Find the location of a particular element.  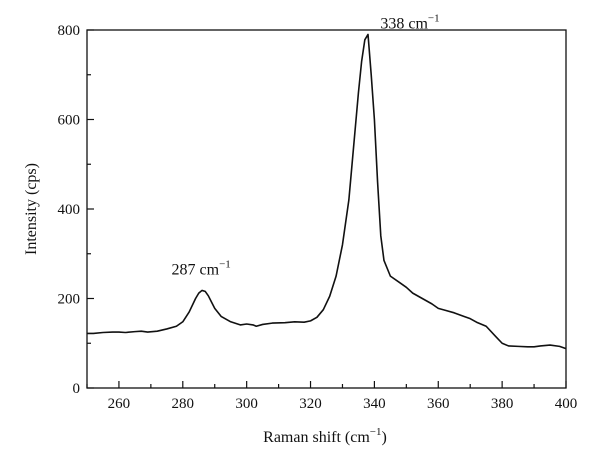

x-tick-label: 280 is located at coordinates (183, 404).